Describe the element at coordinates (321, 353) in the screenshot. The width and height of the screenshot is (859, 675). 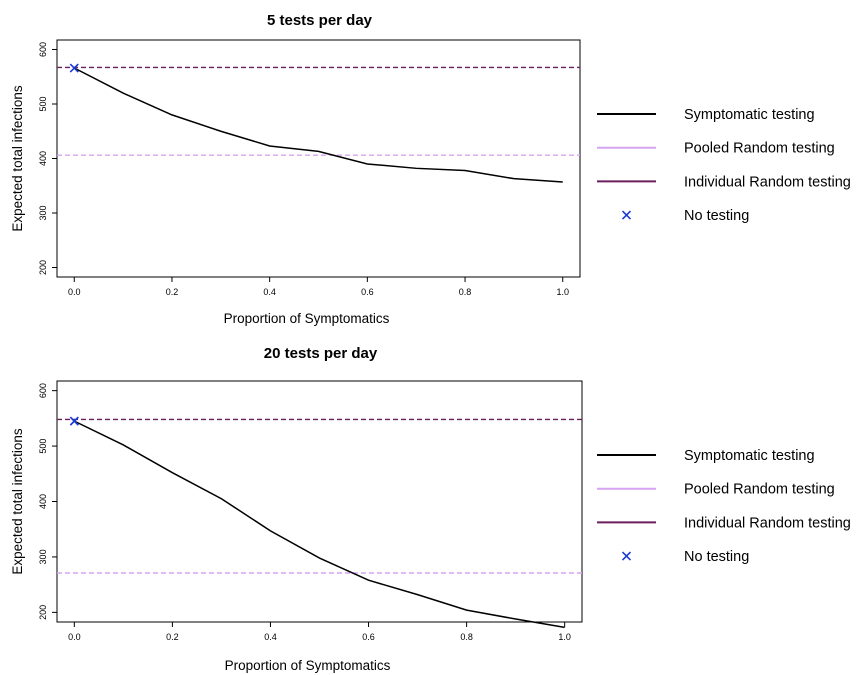
I see `chart-title: 20 tests per day` at that location.